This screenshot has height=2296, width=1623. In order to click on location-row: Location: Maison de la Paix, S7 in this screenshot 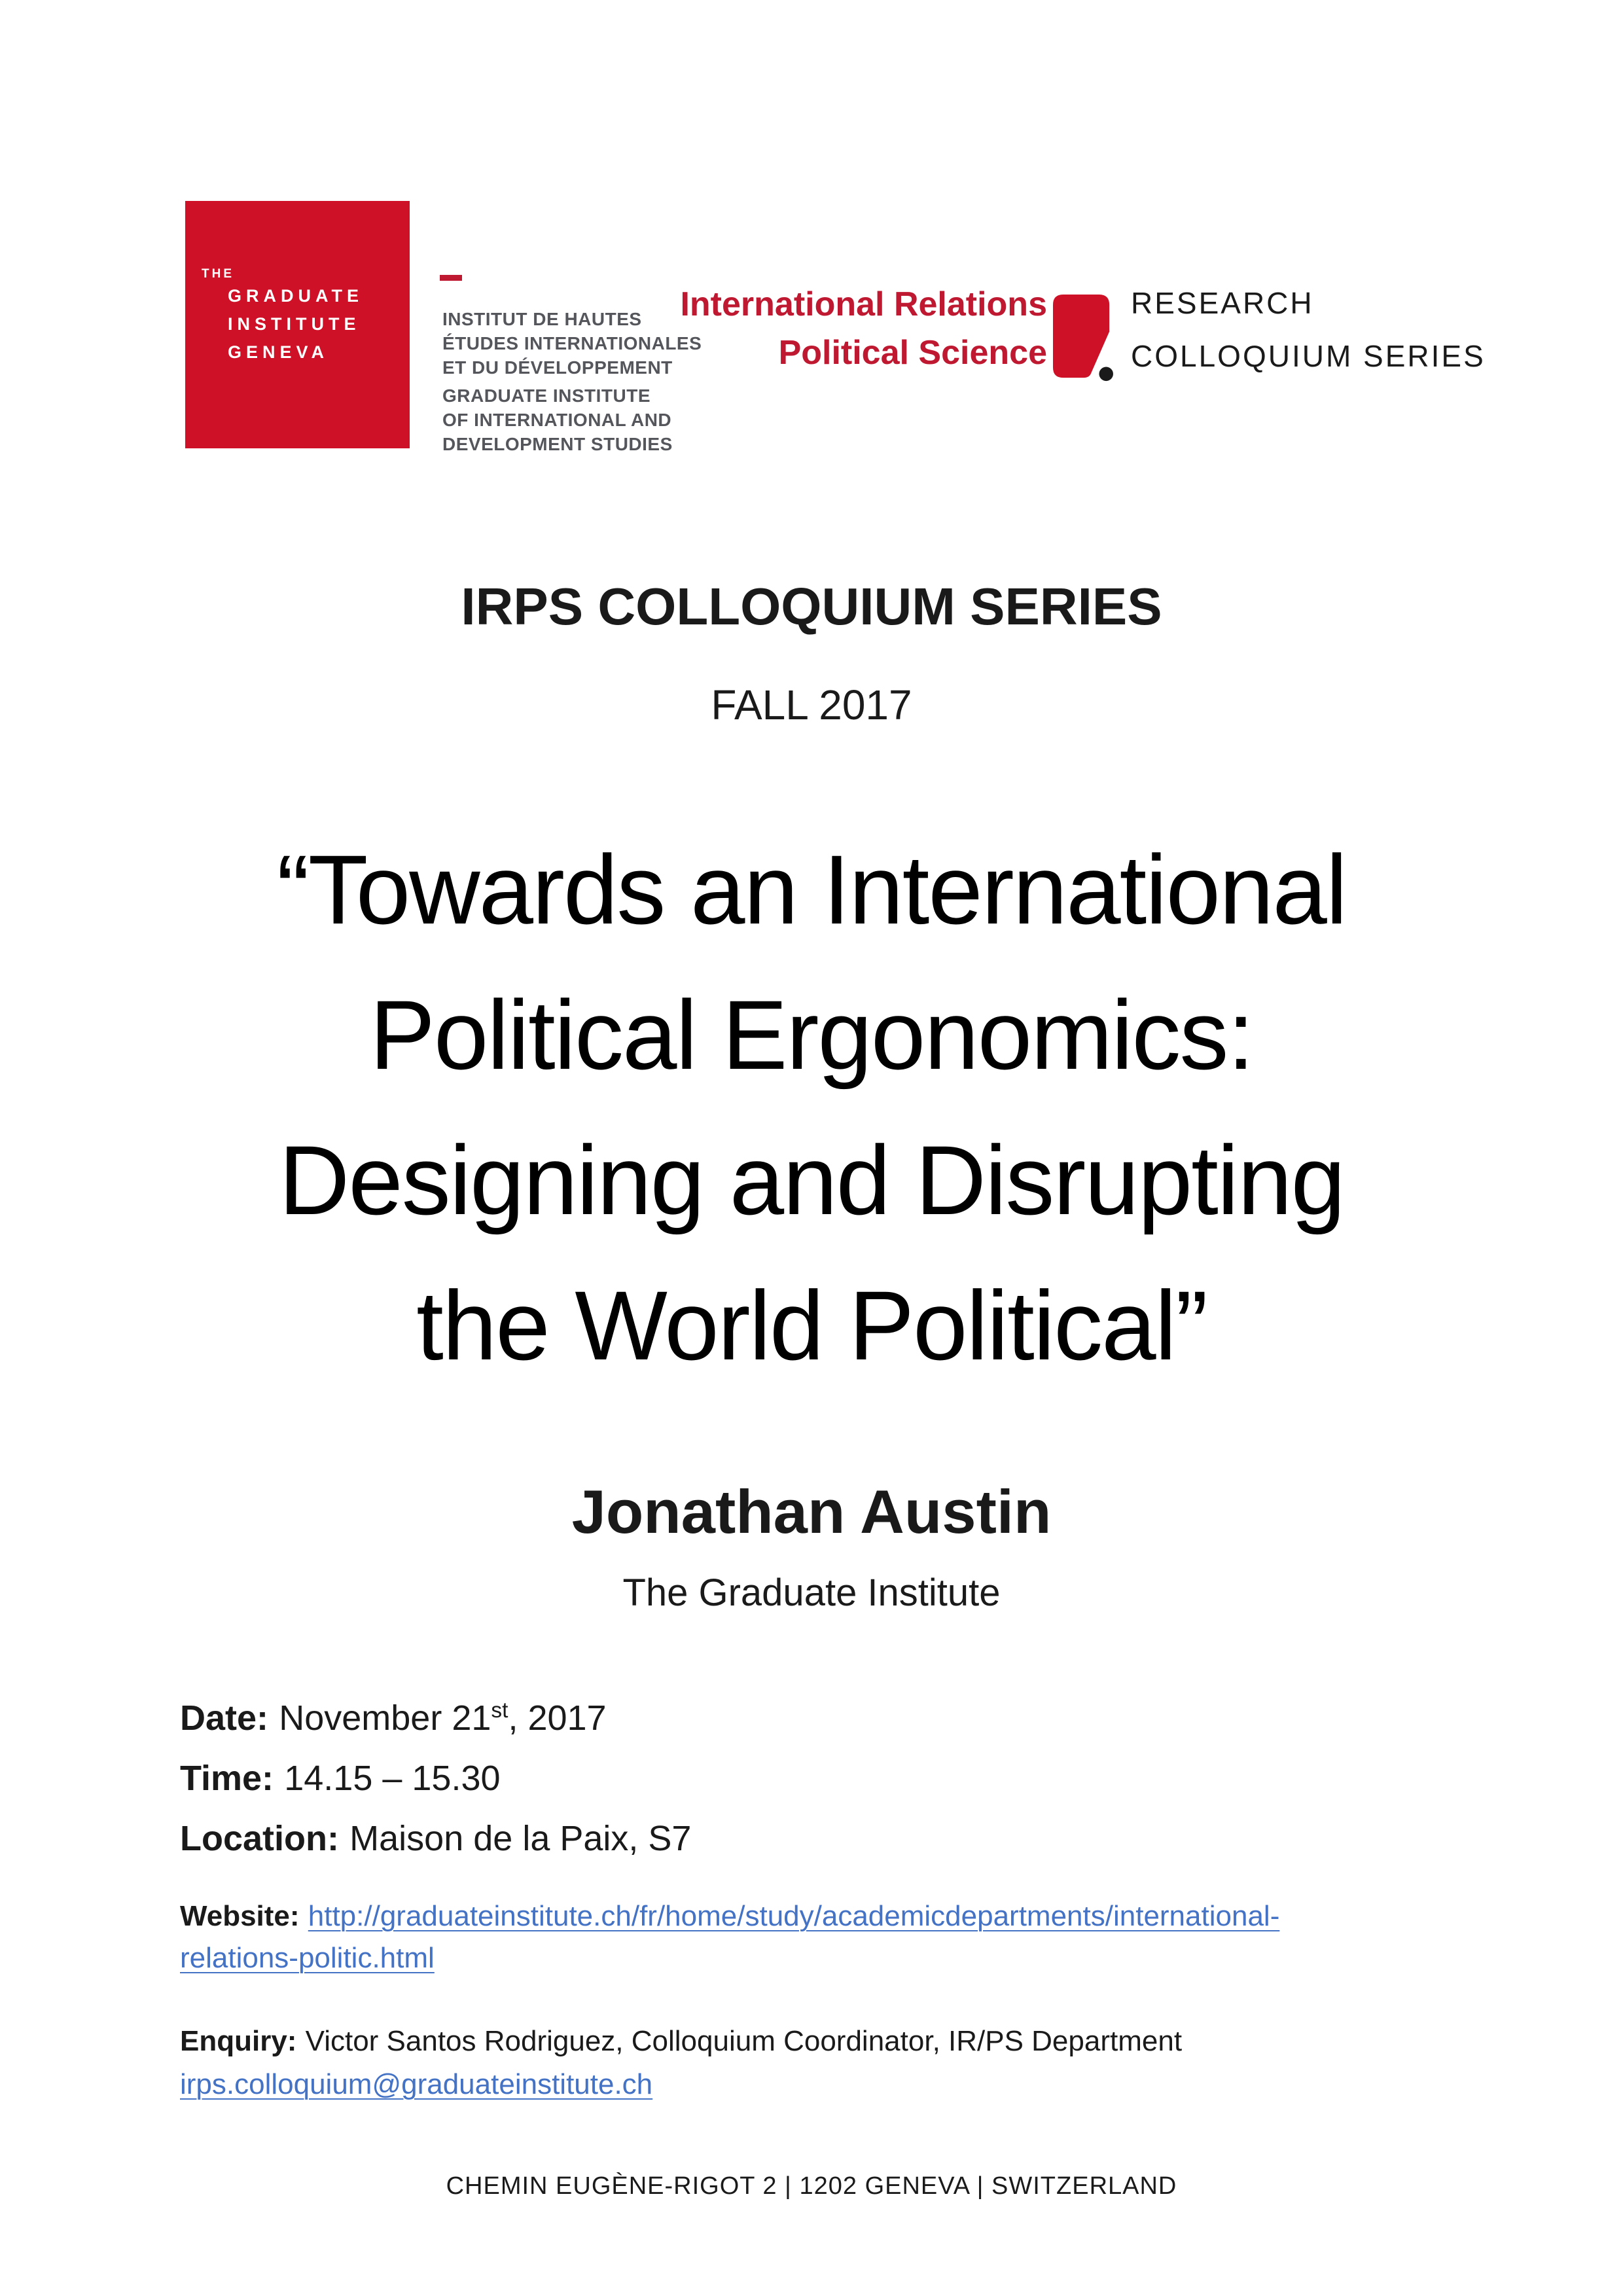, I will do `click(435, 1838)`.